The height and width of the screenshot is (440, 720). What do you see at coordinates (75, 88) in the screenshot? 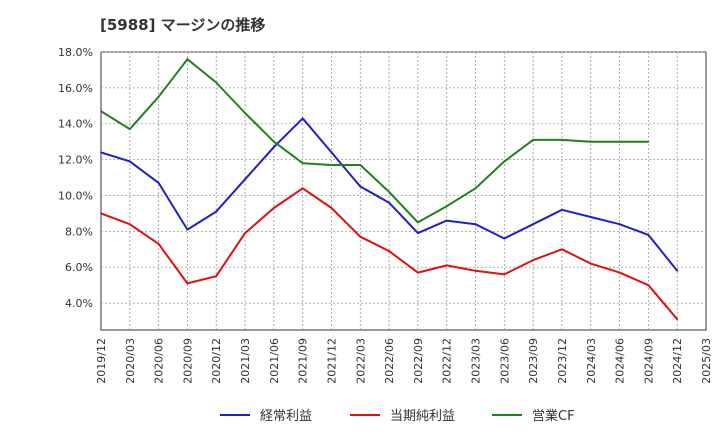
I see `y-tick-label: 16.0%` at bounding box center [75, 88].